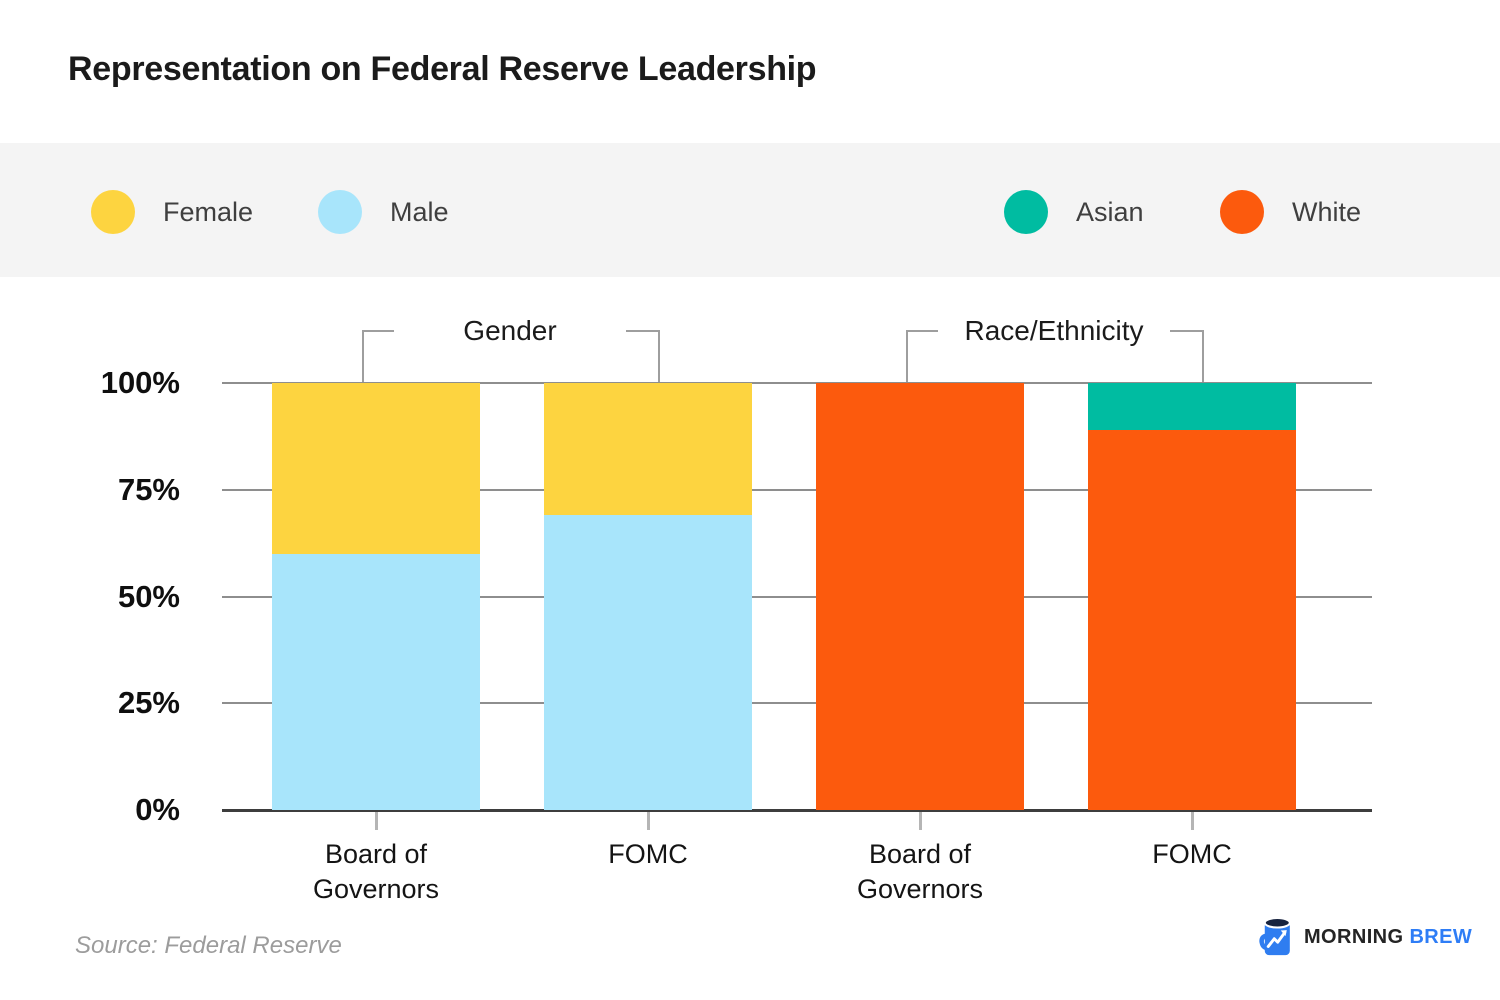  Describe the element at coordinates (148, 596) in the screenshot. I see `y-axis-label-50: 50%` at that location.